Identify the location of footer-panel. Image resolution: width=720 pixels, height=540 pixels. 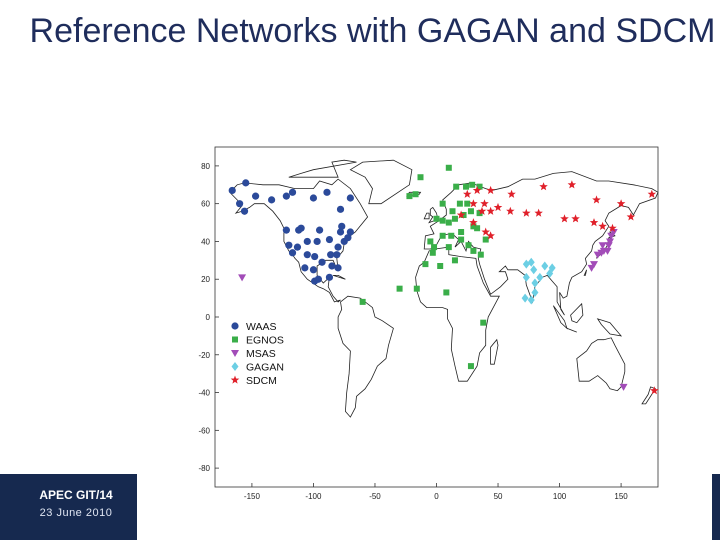
(68, 507).